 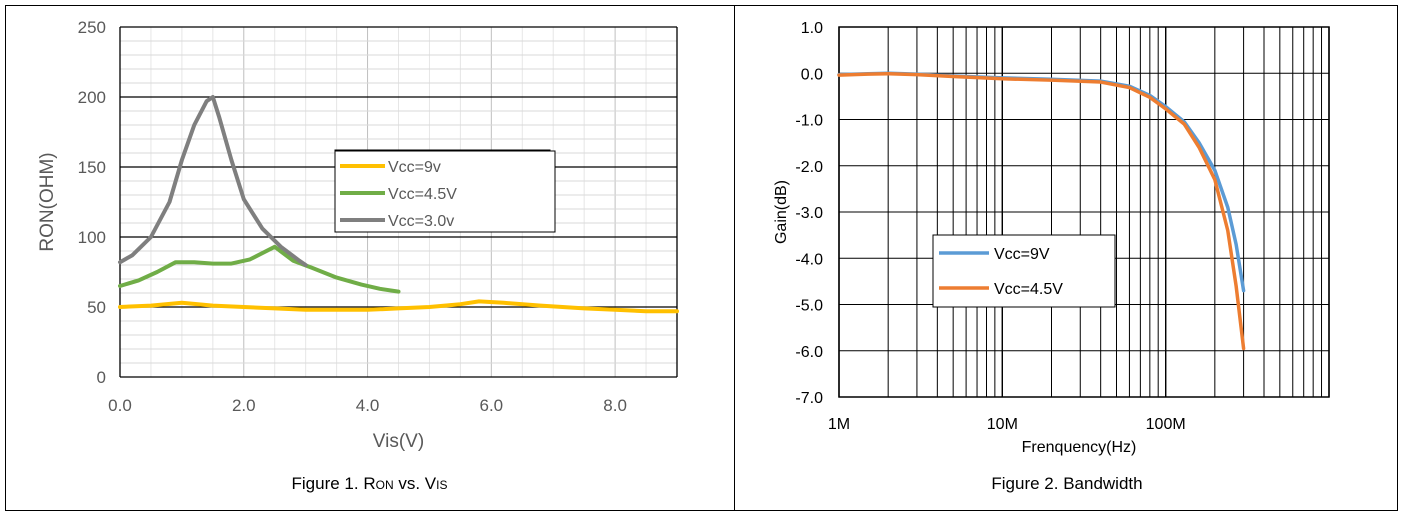 I want to click on x-tick-label: 0.0, so click(x=120, y=405).